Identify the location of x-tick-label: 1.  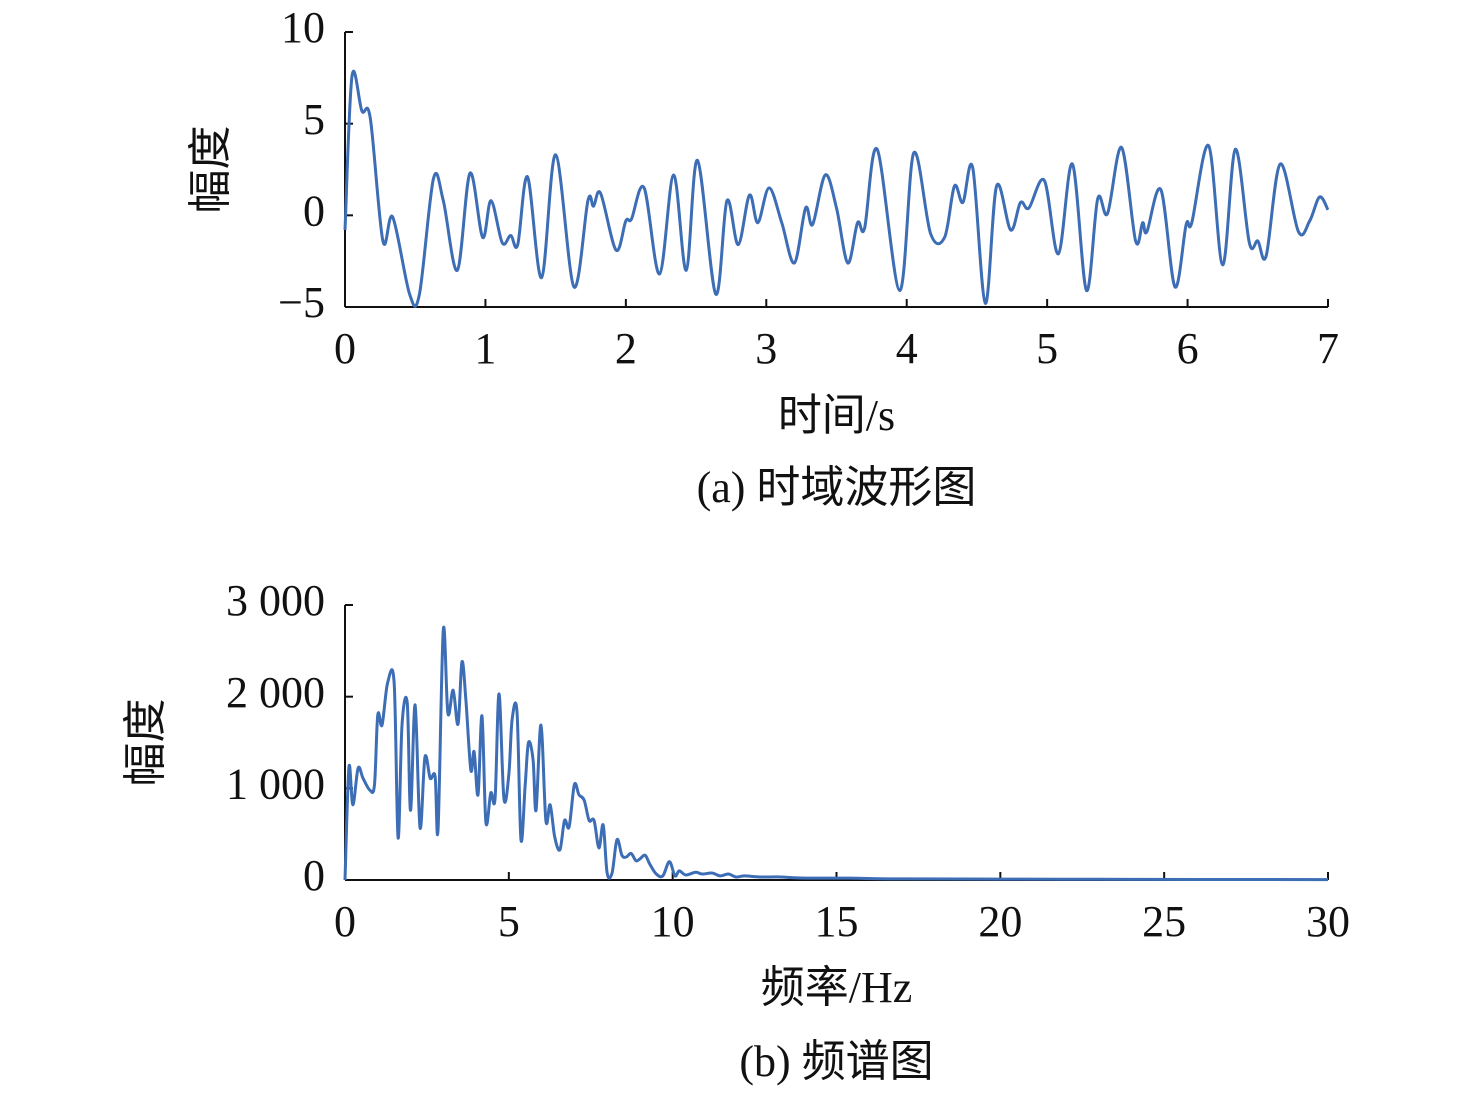
(485, 348).